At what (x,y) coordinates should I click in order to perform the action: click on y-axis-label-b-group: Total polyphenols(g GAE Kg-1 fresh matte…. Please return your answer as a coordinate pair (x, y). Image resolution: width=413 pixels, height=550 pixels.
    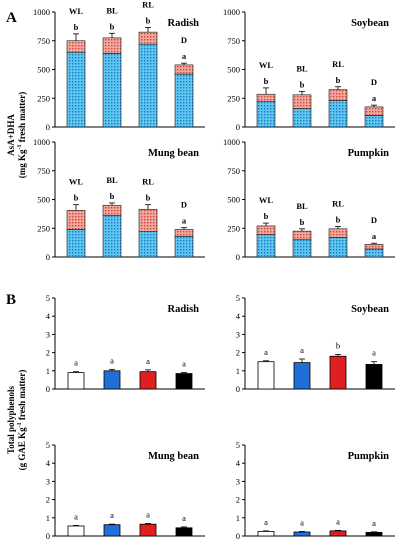
    Looking at the image, I should click on (16, 420).